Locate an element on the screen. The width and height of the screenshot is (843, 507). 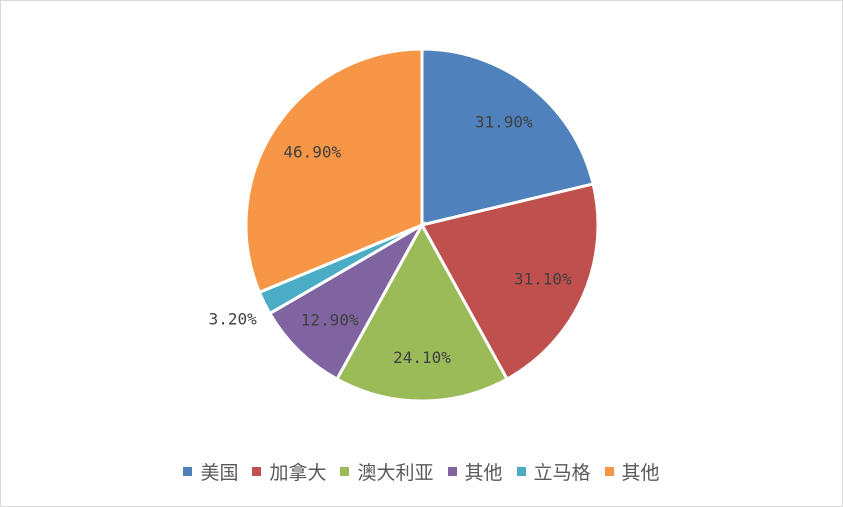
legend-item: 立马格 is located at coordinates (553, 471).